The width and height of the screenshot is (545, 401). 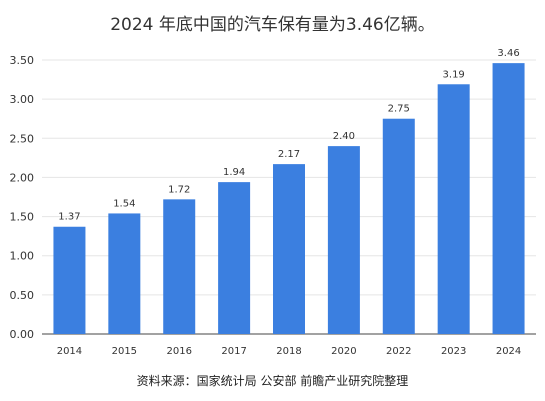 What do you see at coordinates (272, 381) in the screenshot?
I see `source-note: 资料来源：国家统计局 公安部 前瞻产业研究院整理` at bounding box center [272, 381].